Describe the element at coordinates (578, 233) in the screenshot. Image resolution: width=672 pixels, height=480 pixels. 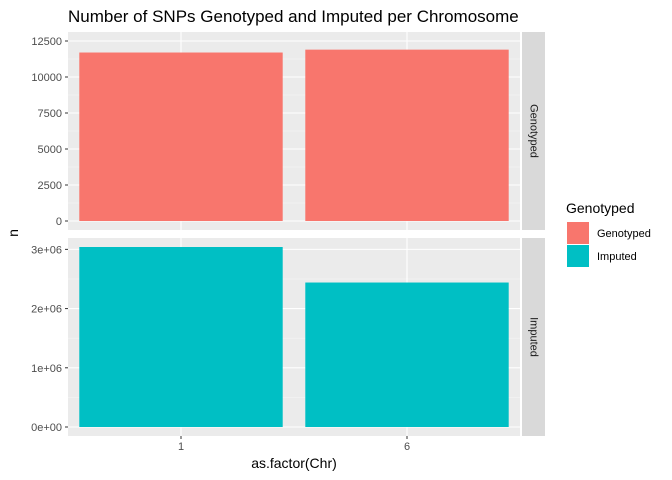
I see `legend-key-genotyped` at that location.